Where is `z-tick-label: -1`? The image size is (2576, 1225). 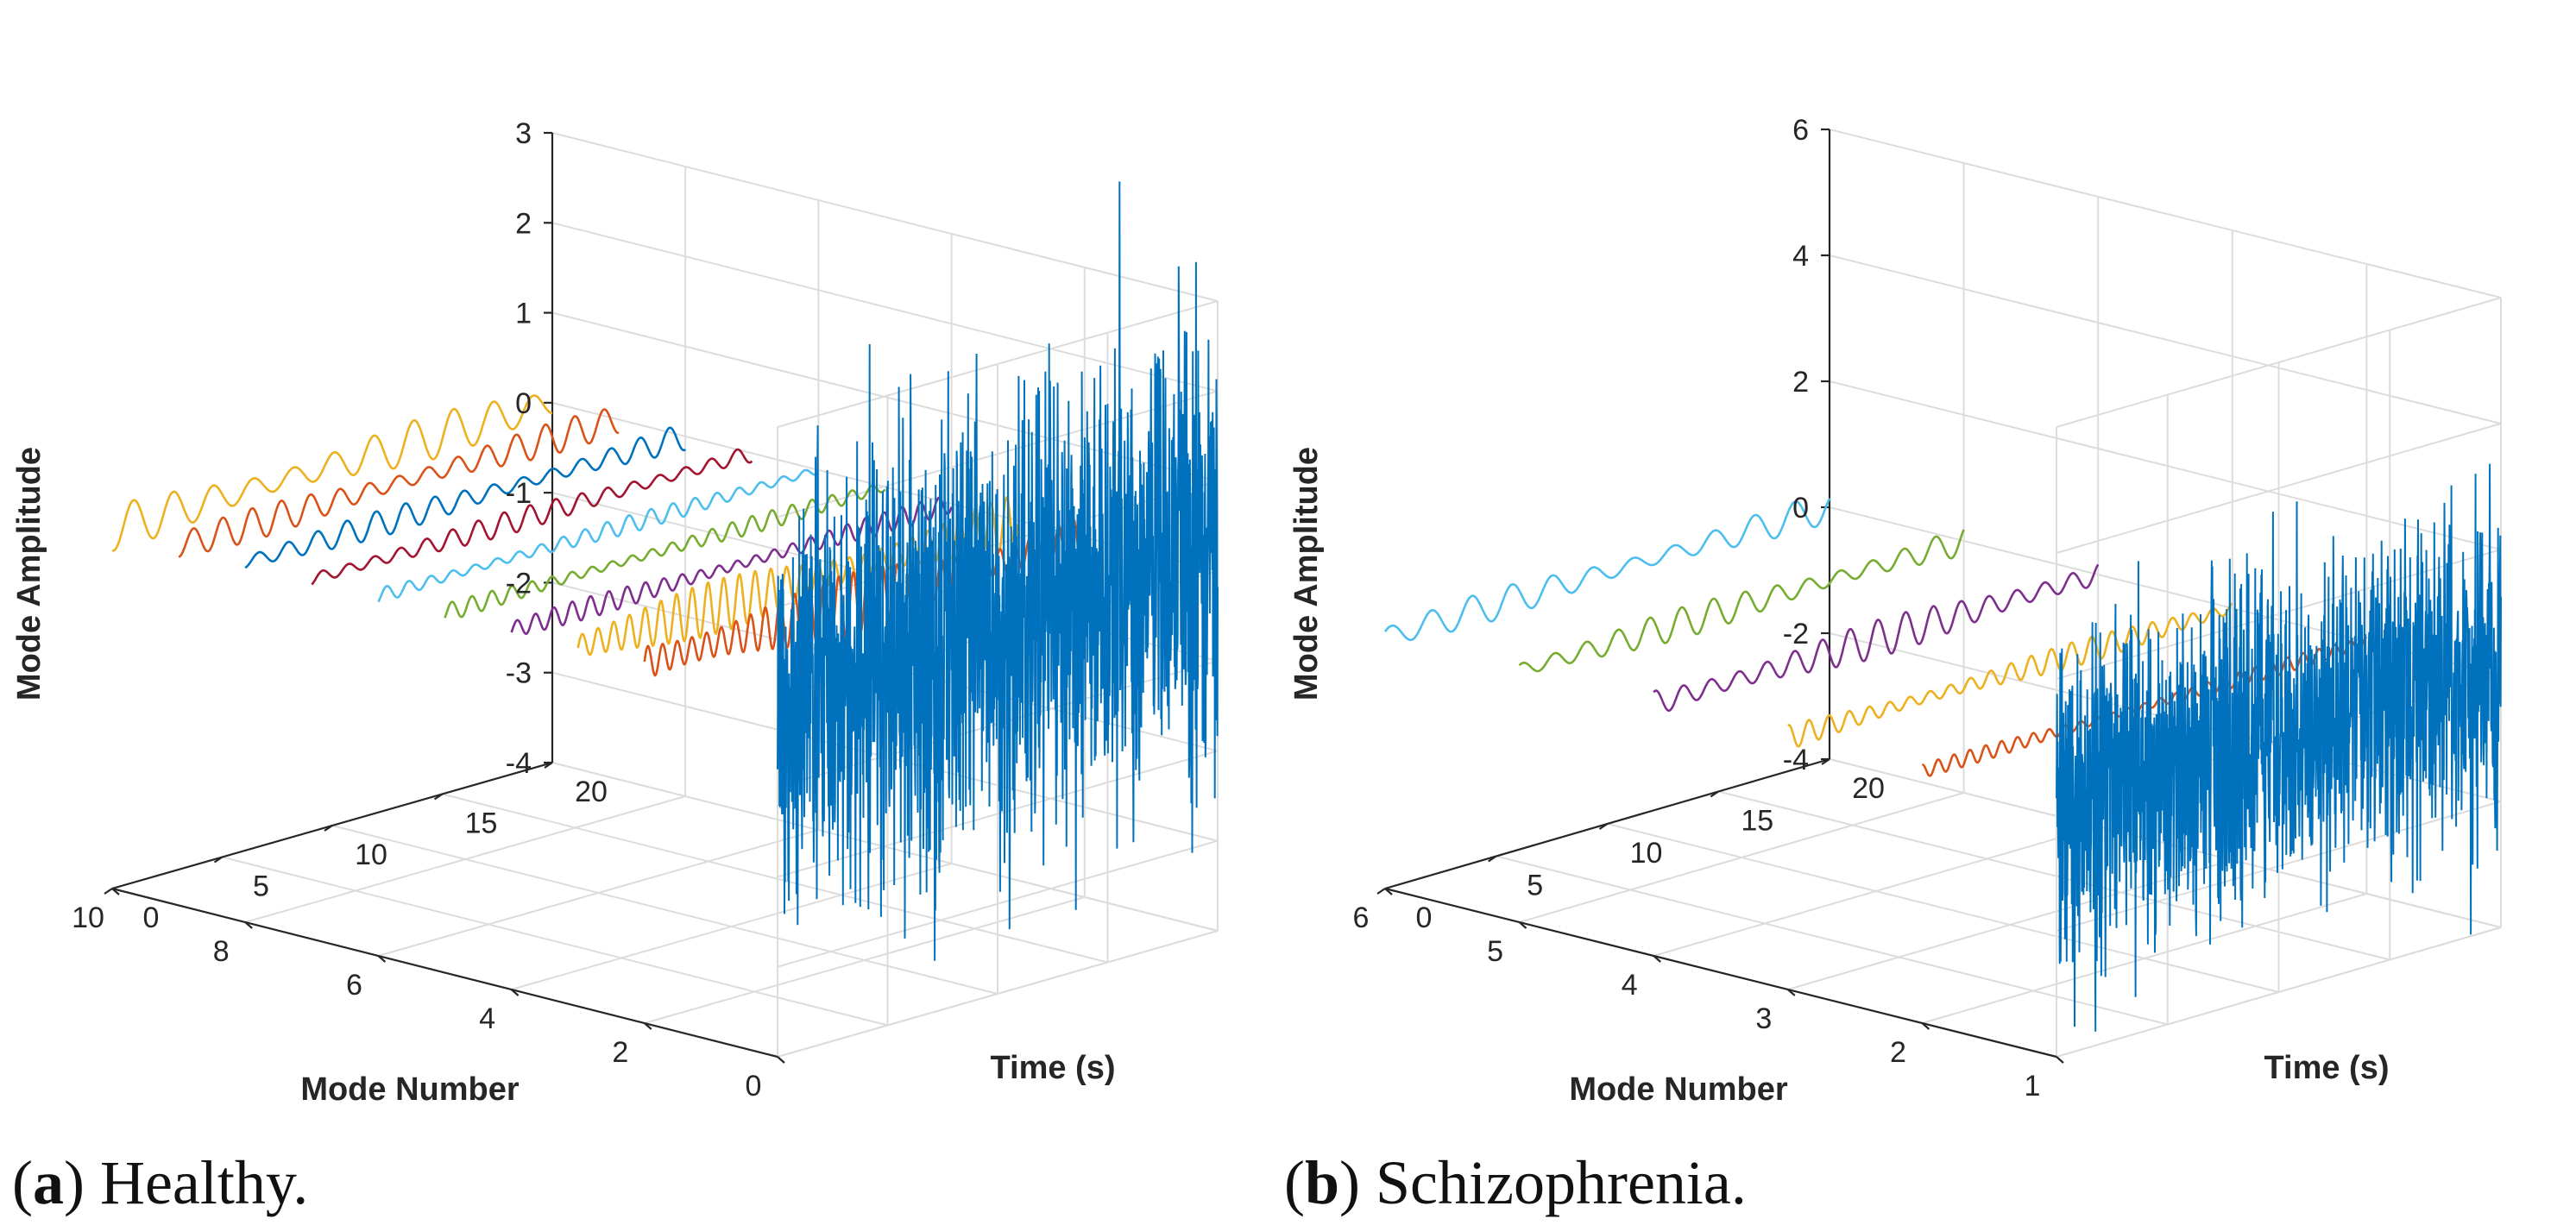 z-tick-label: -1 is located at coordinates (519, 493).